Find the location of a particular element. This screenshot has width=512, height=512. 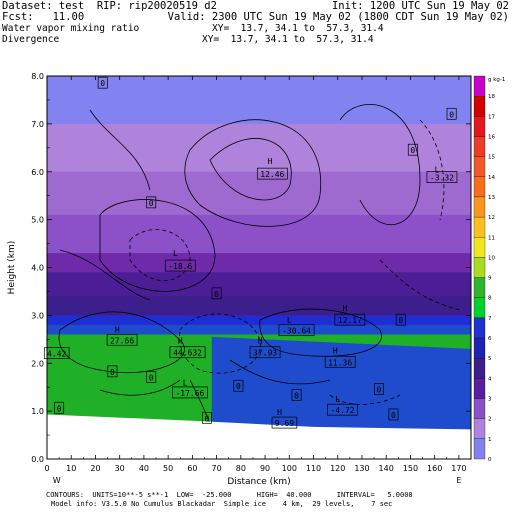

colorbar-label: 11 is located at coordinates (491, 238).